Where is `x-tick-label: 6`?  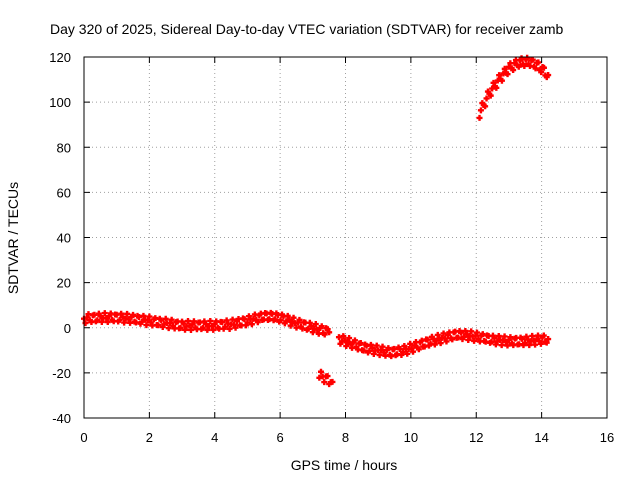 x-tick-label: 6 is located at coordinates (280, 437).